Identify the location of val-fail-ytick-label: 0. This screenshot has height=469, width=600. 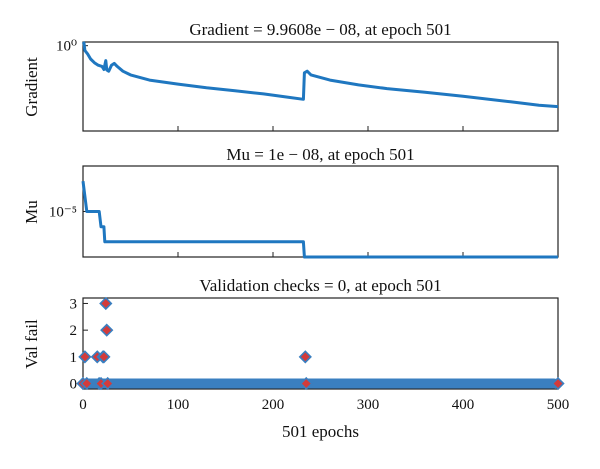
(74, 385).